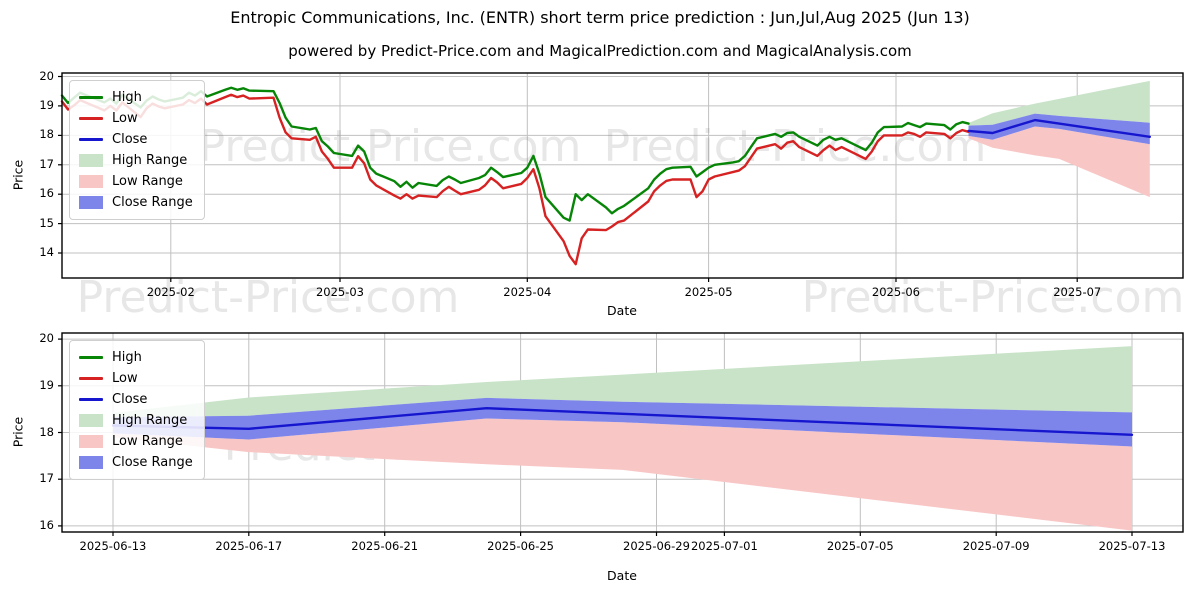 The width and height of the screenshot is (1200, 600). I want to click on x-tick-label: 2025-06-13, so click(113, 546).